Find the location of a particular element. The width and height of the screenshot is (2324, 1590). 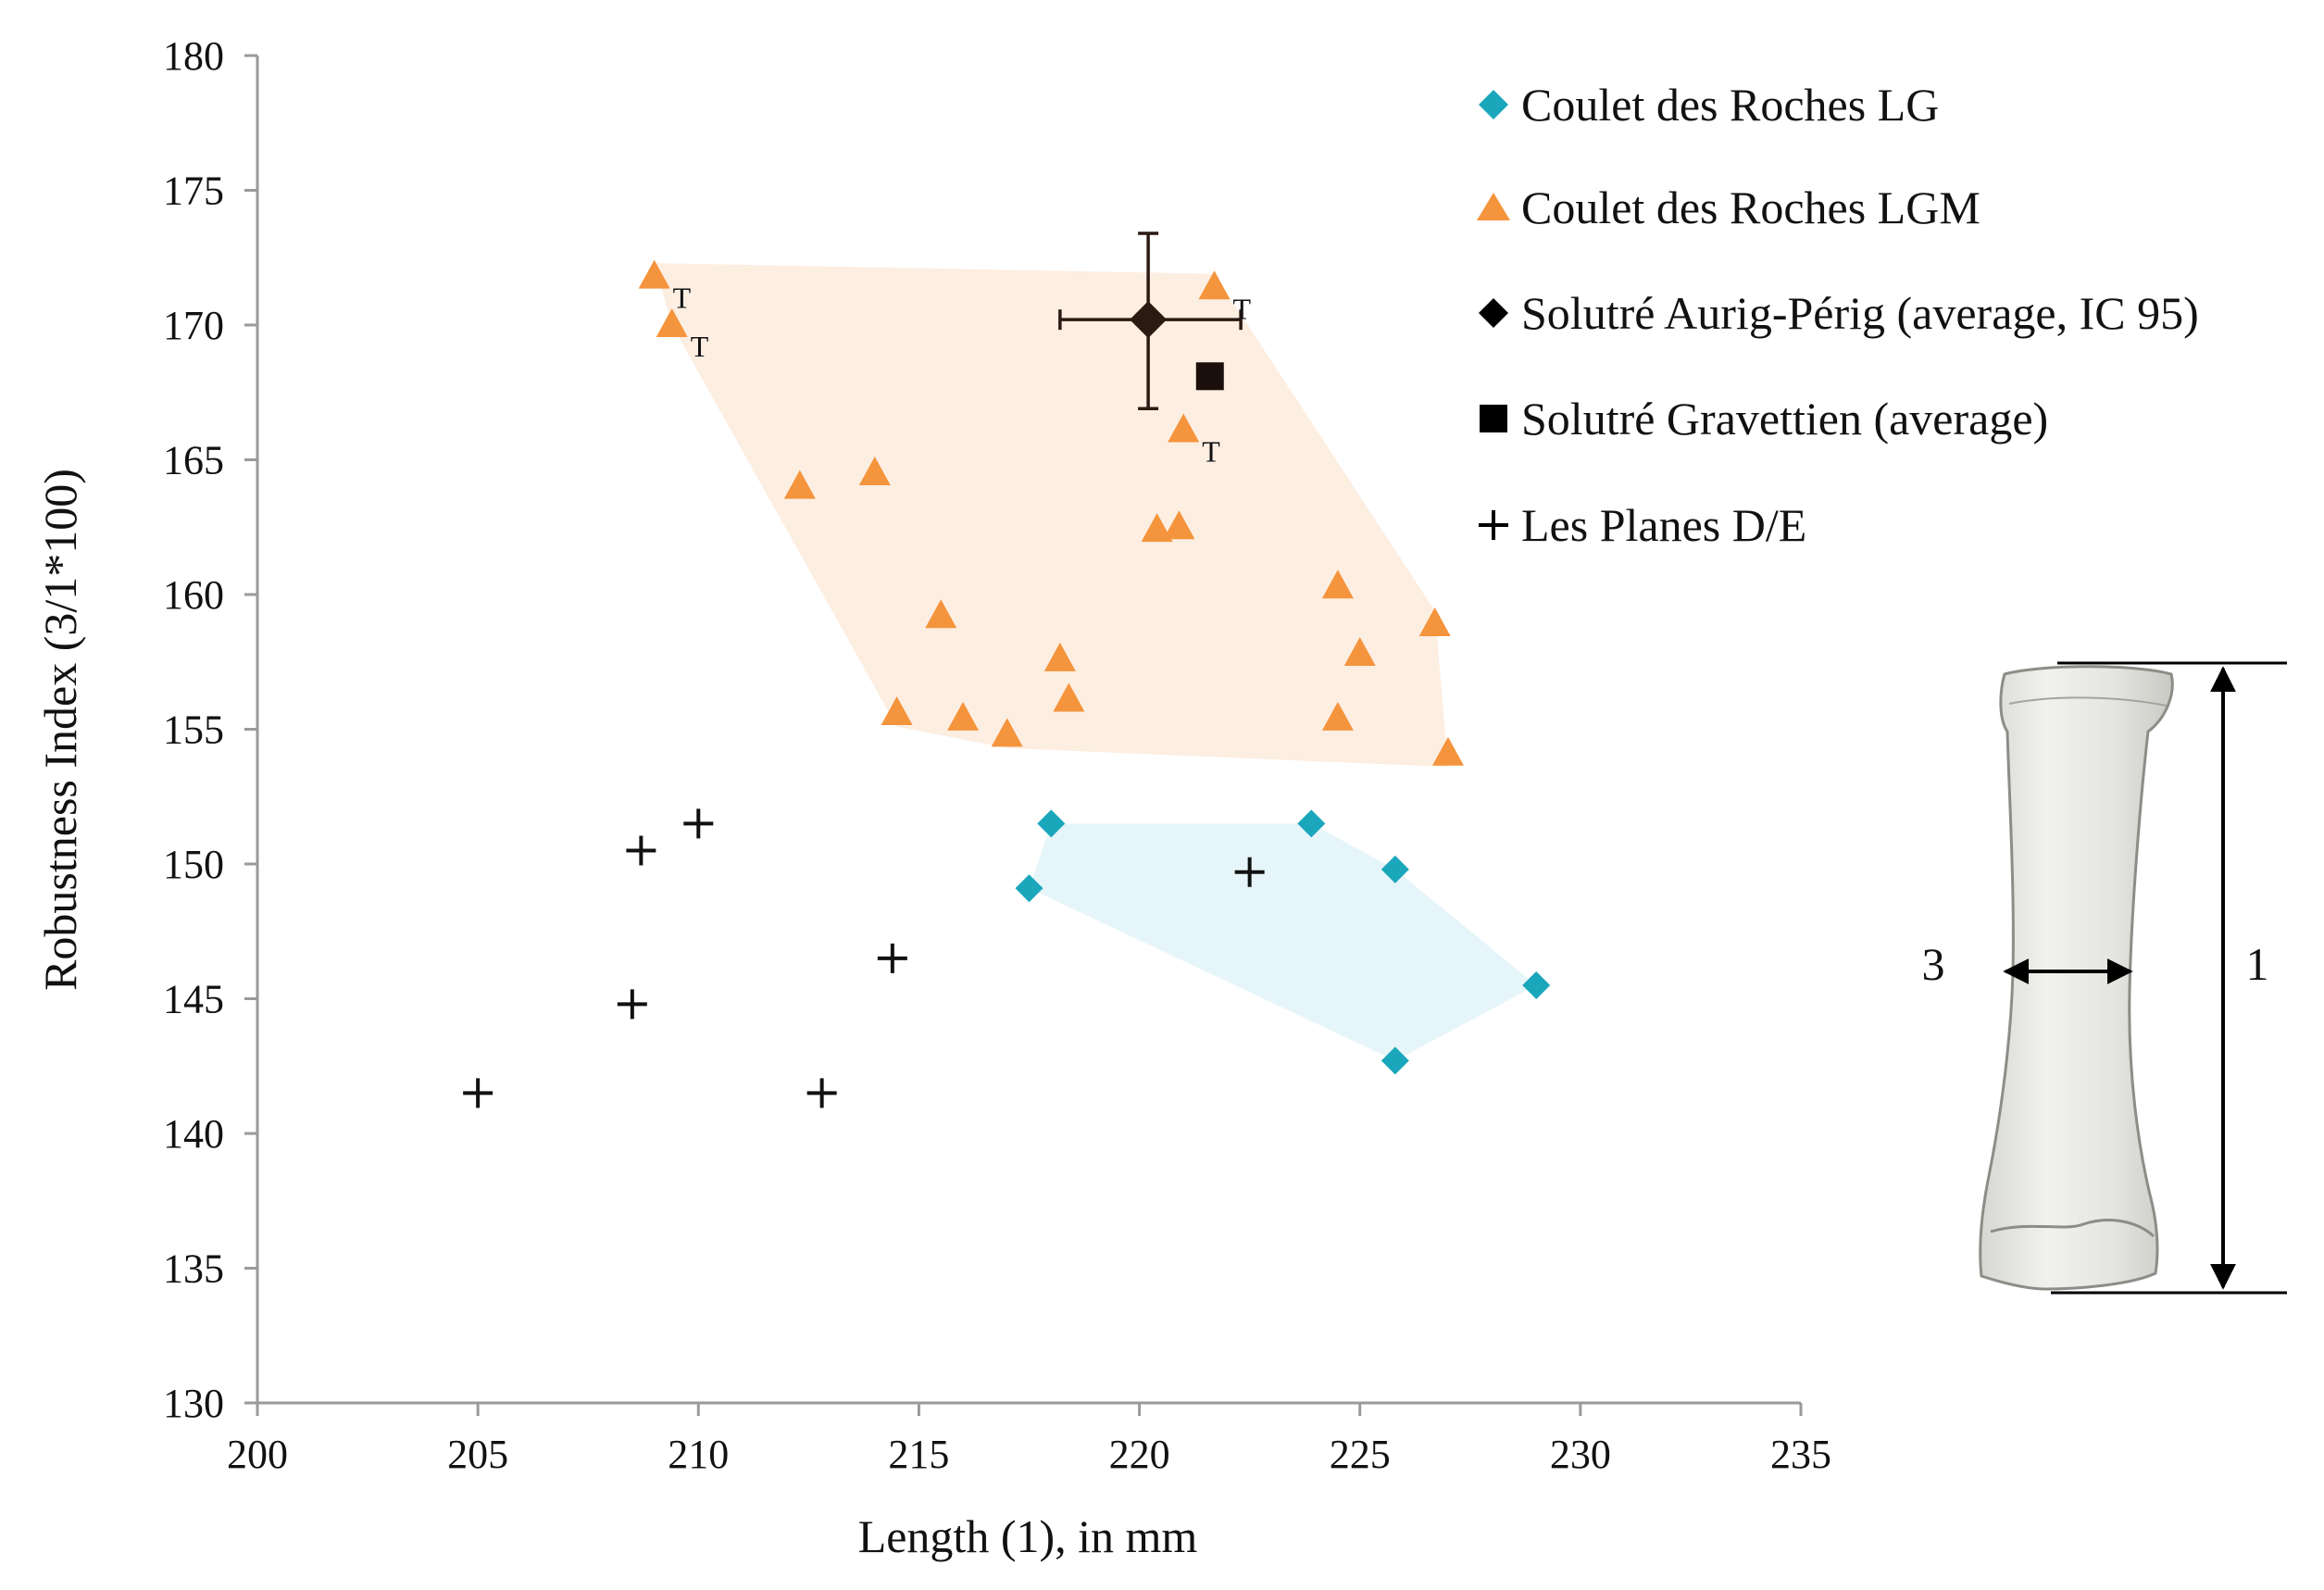

legend-label-gravettien: Solutré Gravettien (average) is located at coordinates (1784, 418).